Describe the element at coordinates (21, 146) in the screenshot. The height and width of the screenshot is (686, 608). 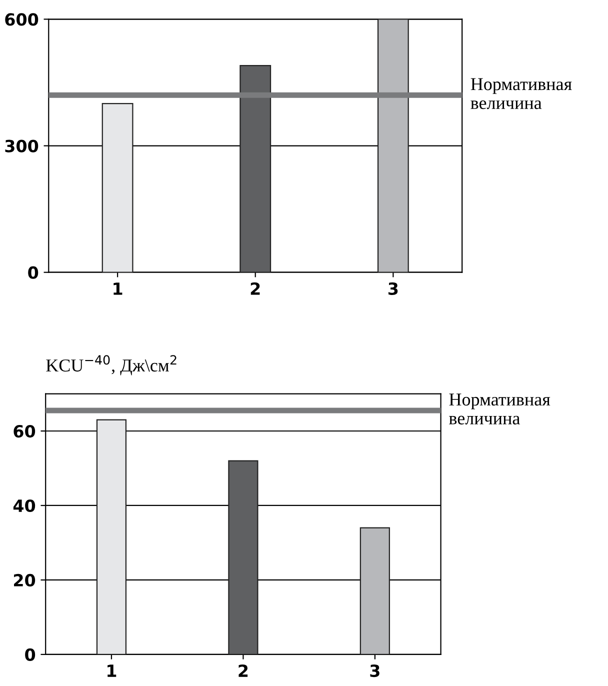
I see `y-tick-label: 300` at that location.